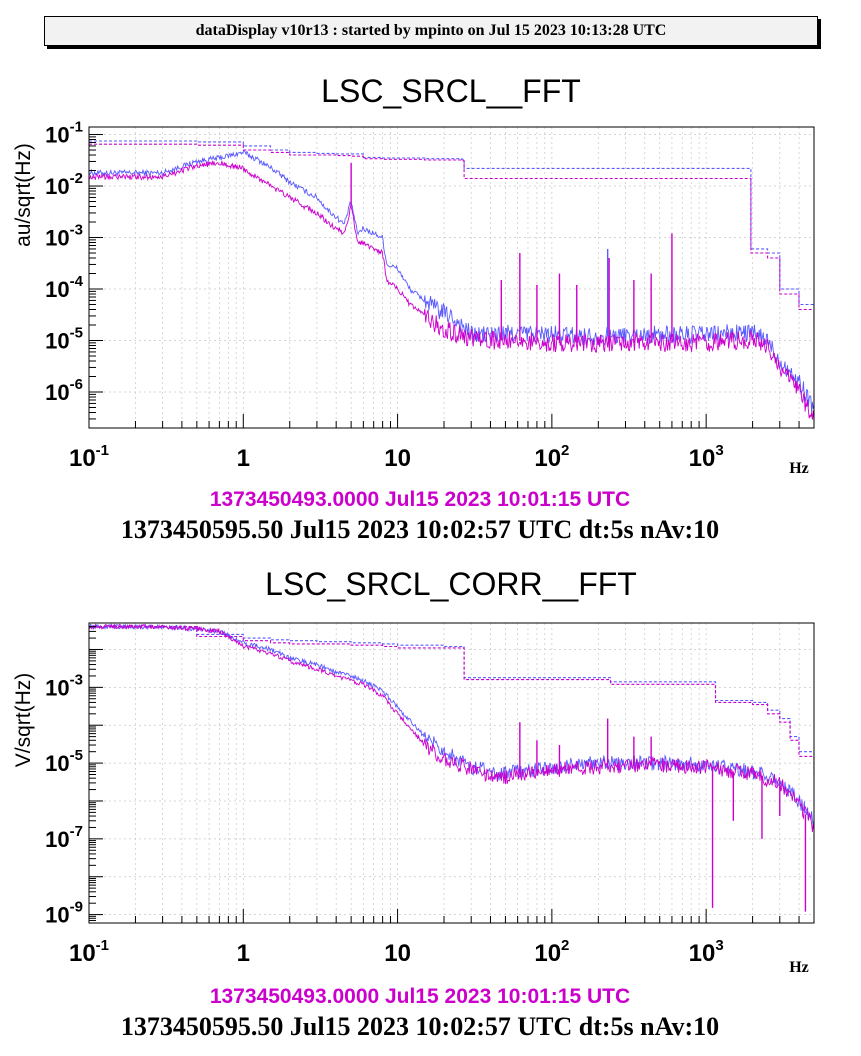 The image size is (861, 1056). What do you see at coordinates (243, 458) in the screenshot?
I see `chart-1-x-tick-label: 1` at bounding box center [243, 458].